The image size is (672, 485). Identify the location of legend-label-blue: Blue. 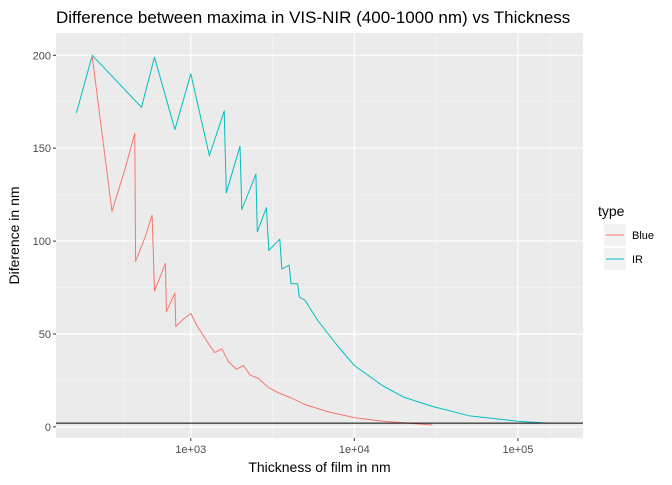
(643, 236).